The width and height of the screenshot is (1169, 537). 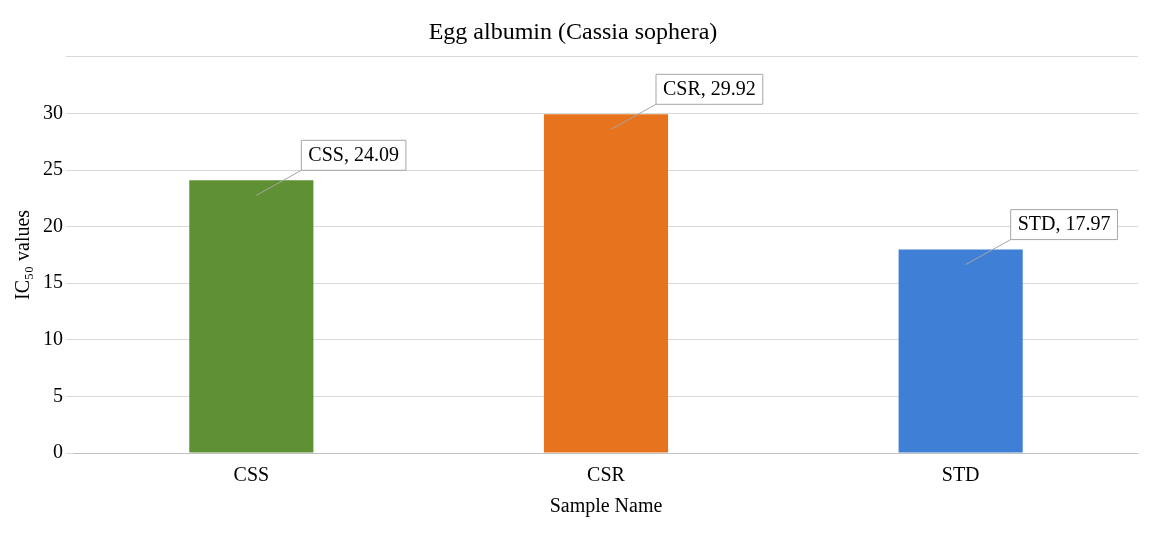 I want to click on y-axis-title: IC₅₀ values, so click(x=22, y=254).